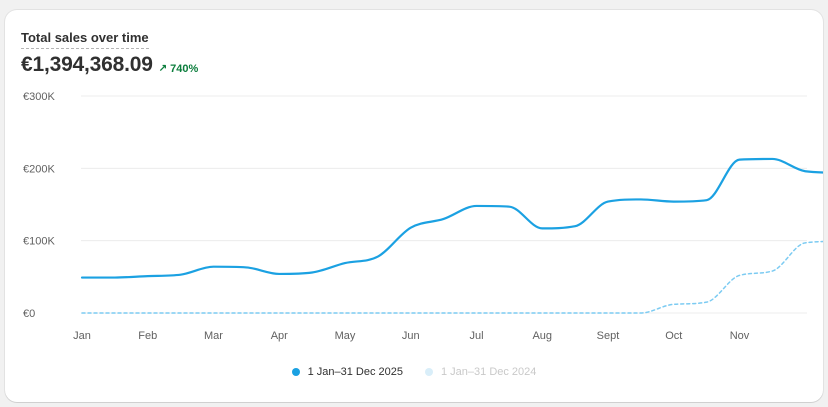 This screenshot has height=407, width=828. I want to click on x-tick-label: Jun, so click(411, 336).